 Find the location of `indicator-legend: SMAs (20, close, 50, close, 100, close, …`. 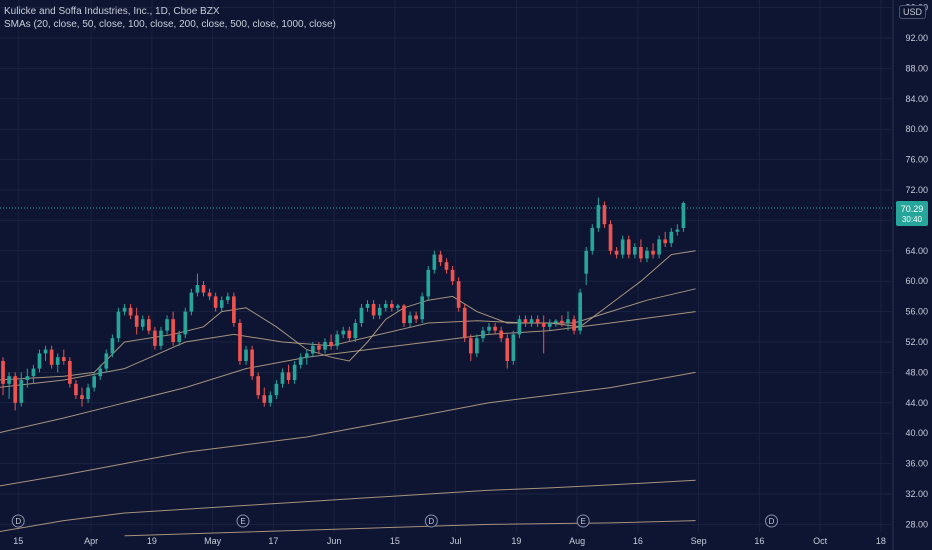

indicator-legend: SMAs (20, close, 50, close, 100, close, … is located at coordinates (170, 24).